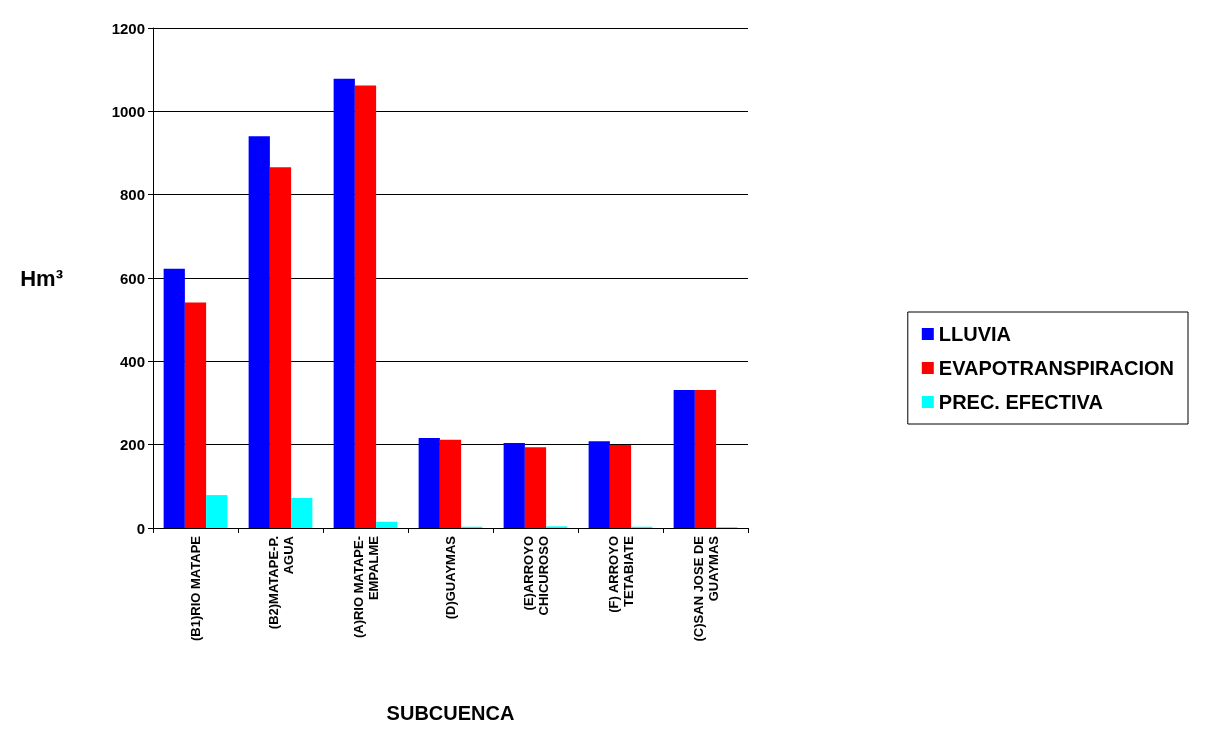 Image resolution: width=1223 pixels, height=738 pixels. Describe the element at coordinates (140, 528) in the screenshot. I see `y-tick-label: 0` at that location.